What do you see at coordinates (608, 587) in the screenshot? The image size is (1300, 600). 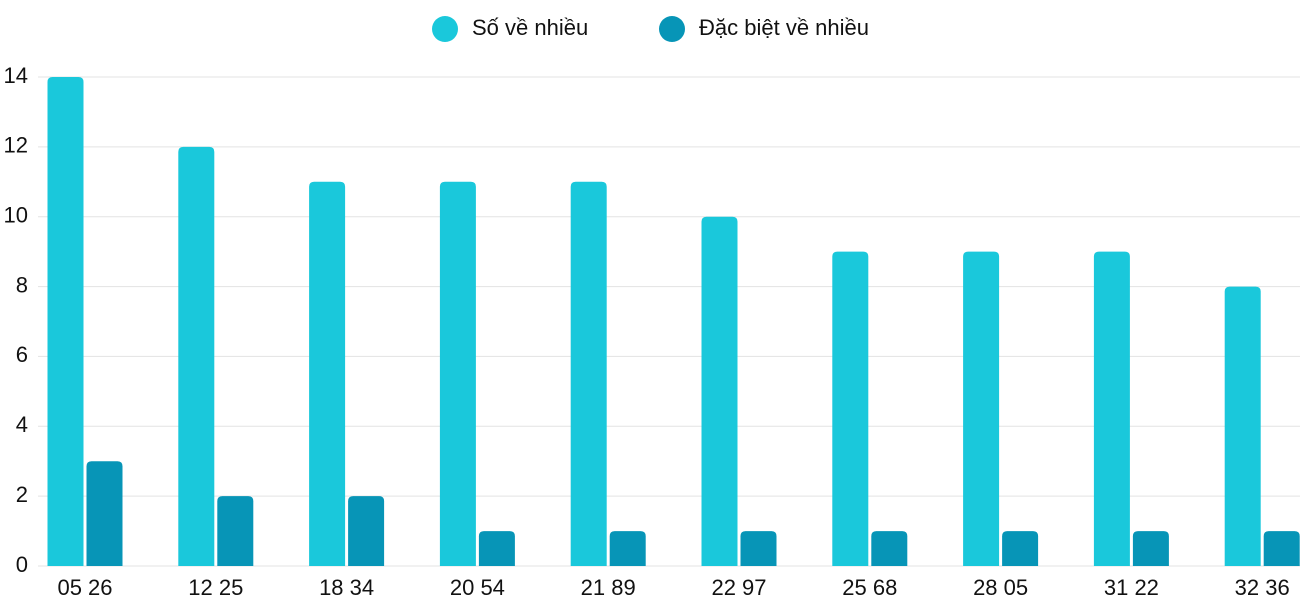 I see `x-tick-label: 21 89` at bounding box center [608, 587].